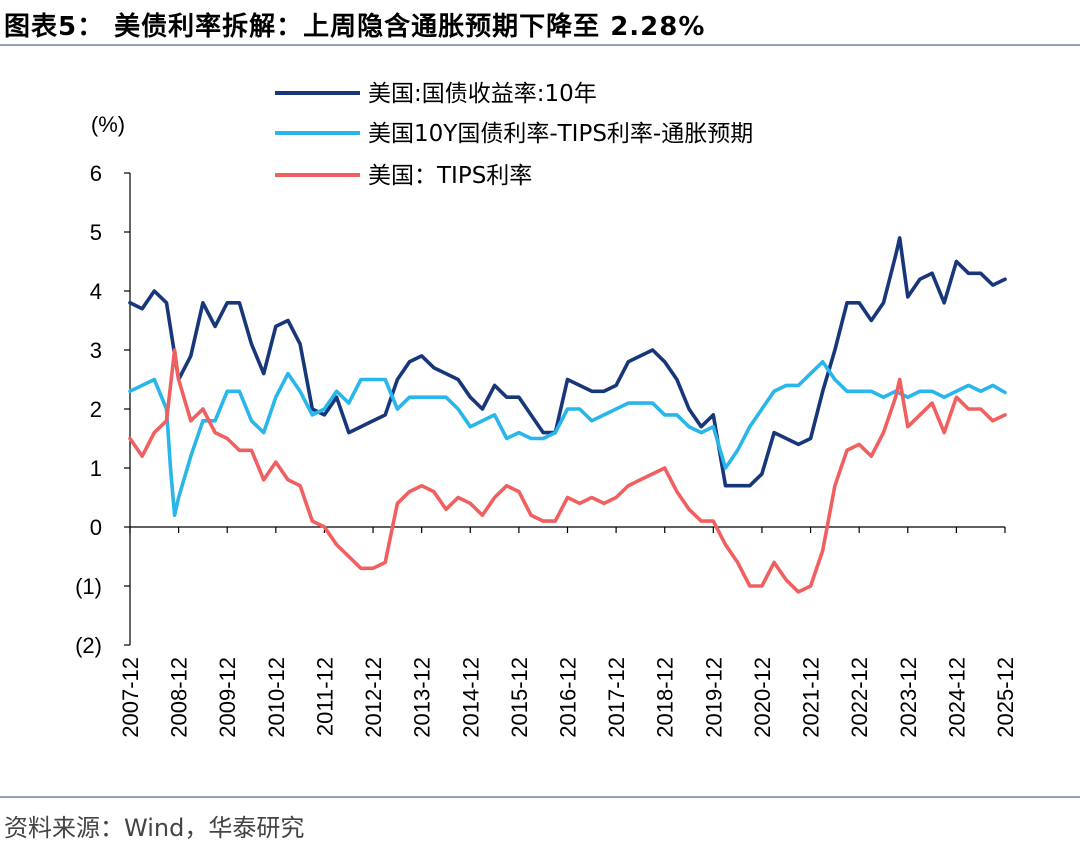 The image size is (1080, 844). Describe the element at coordinates (450, 176) in the screenshot. I see `legend-label-2: 美国：TIPS利率` at that location.